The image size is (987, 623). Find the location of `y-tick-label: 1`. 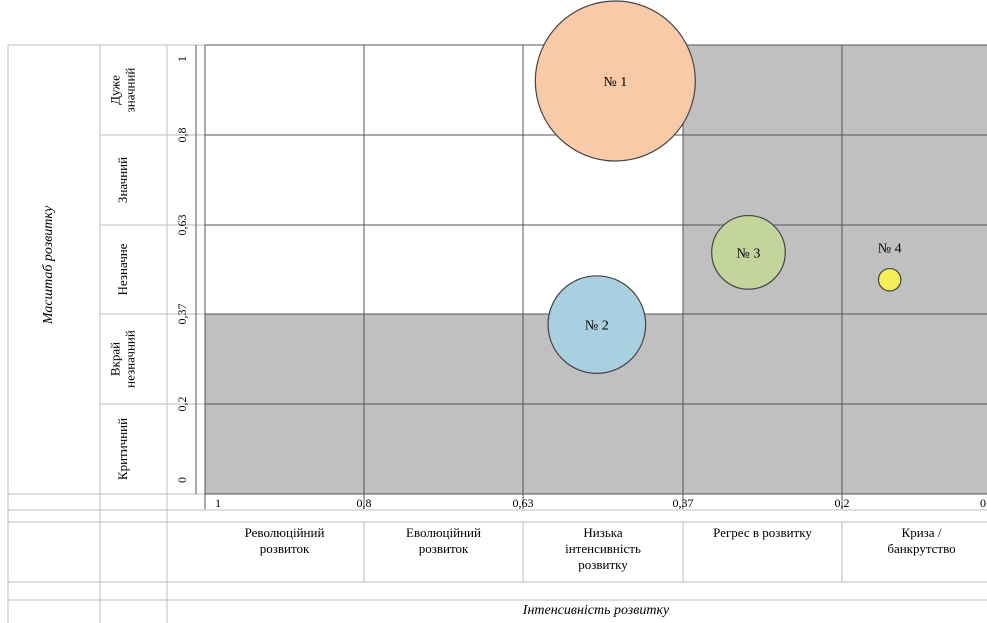

y-tick-label: 1 is located at coordinates (182, 59).